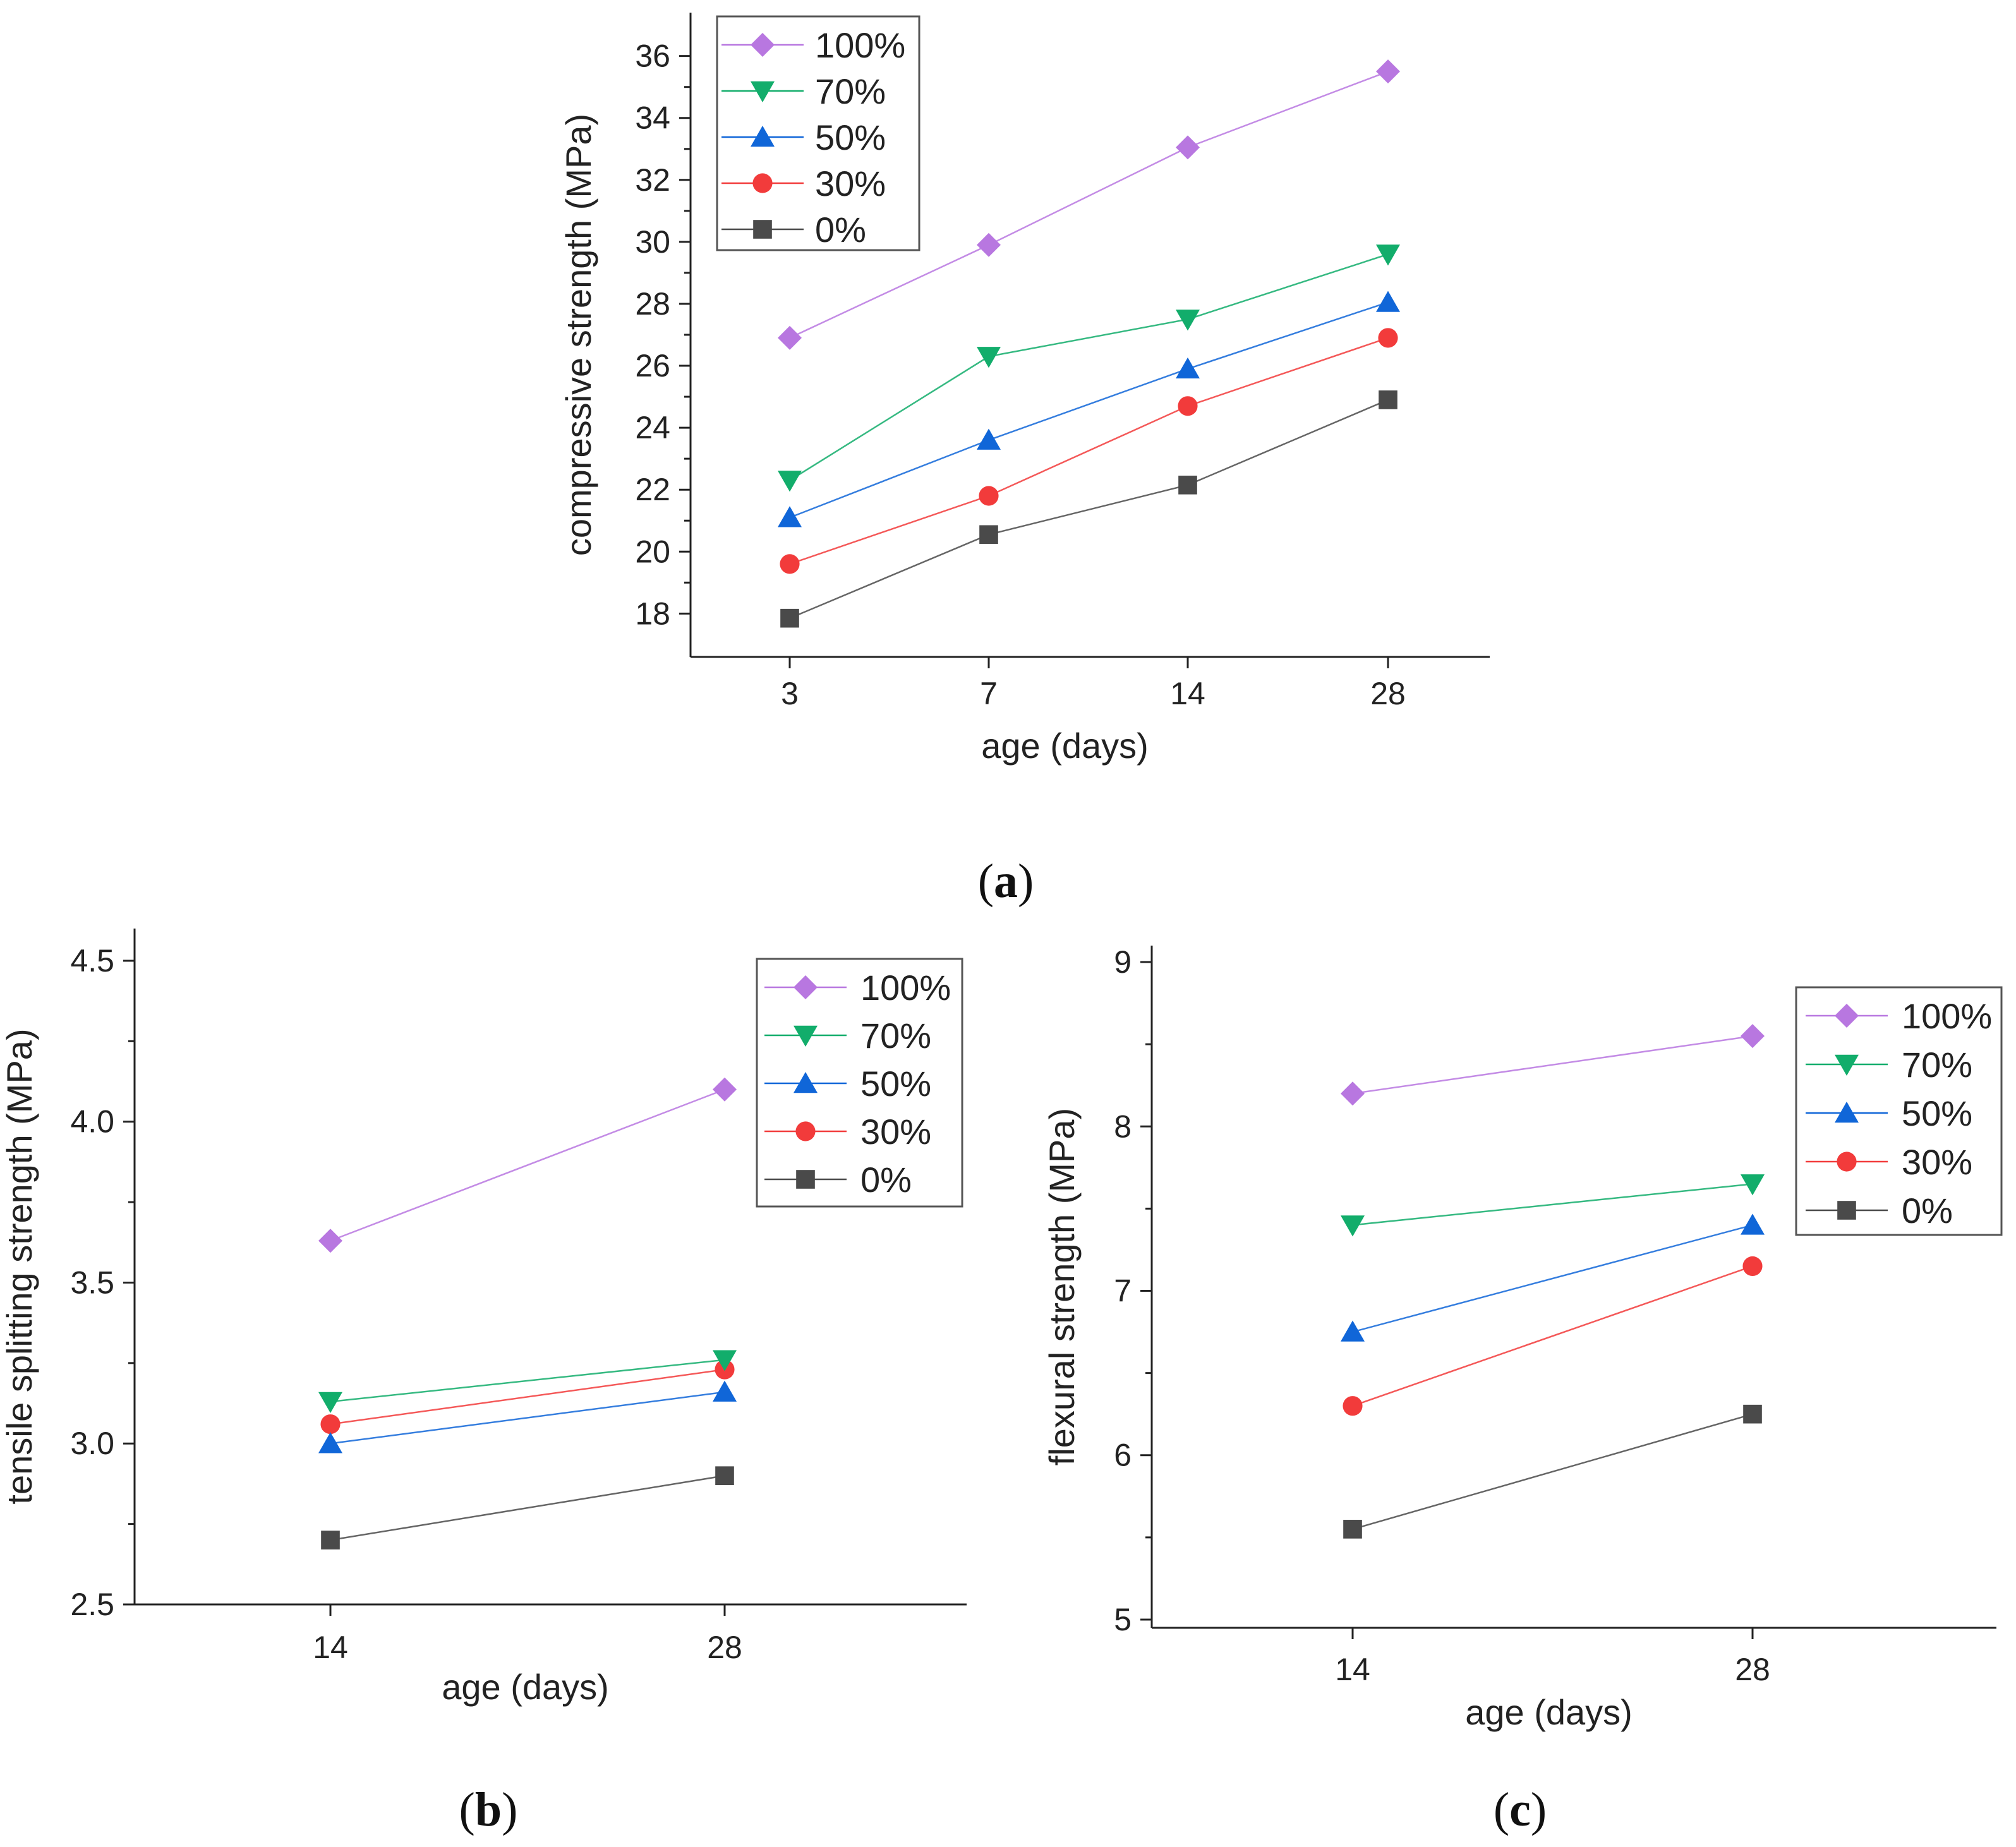 This screenshot has height=1847, width=2016. Describe the element at coordinates (652, 56) in the screenshot. I see `y-tick-label: 36` at that location.